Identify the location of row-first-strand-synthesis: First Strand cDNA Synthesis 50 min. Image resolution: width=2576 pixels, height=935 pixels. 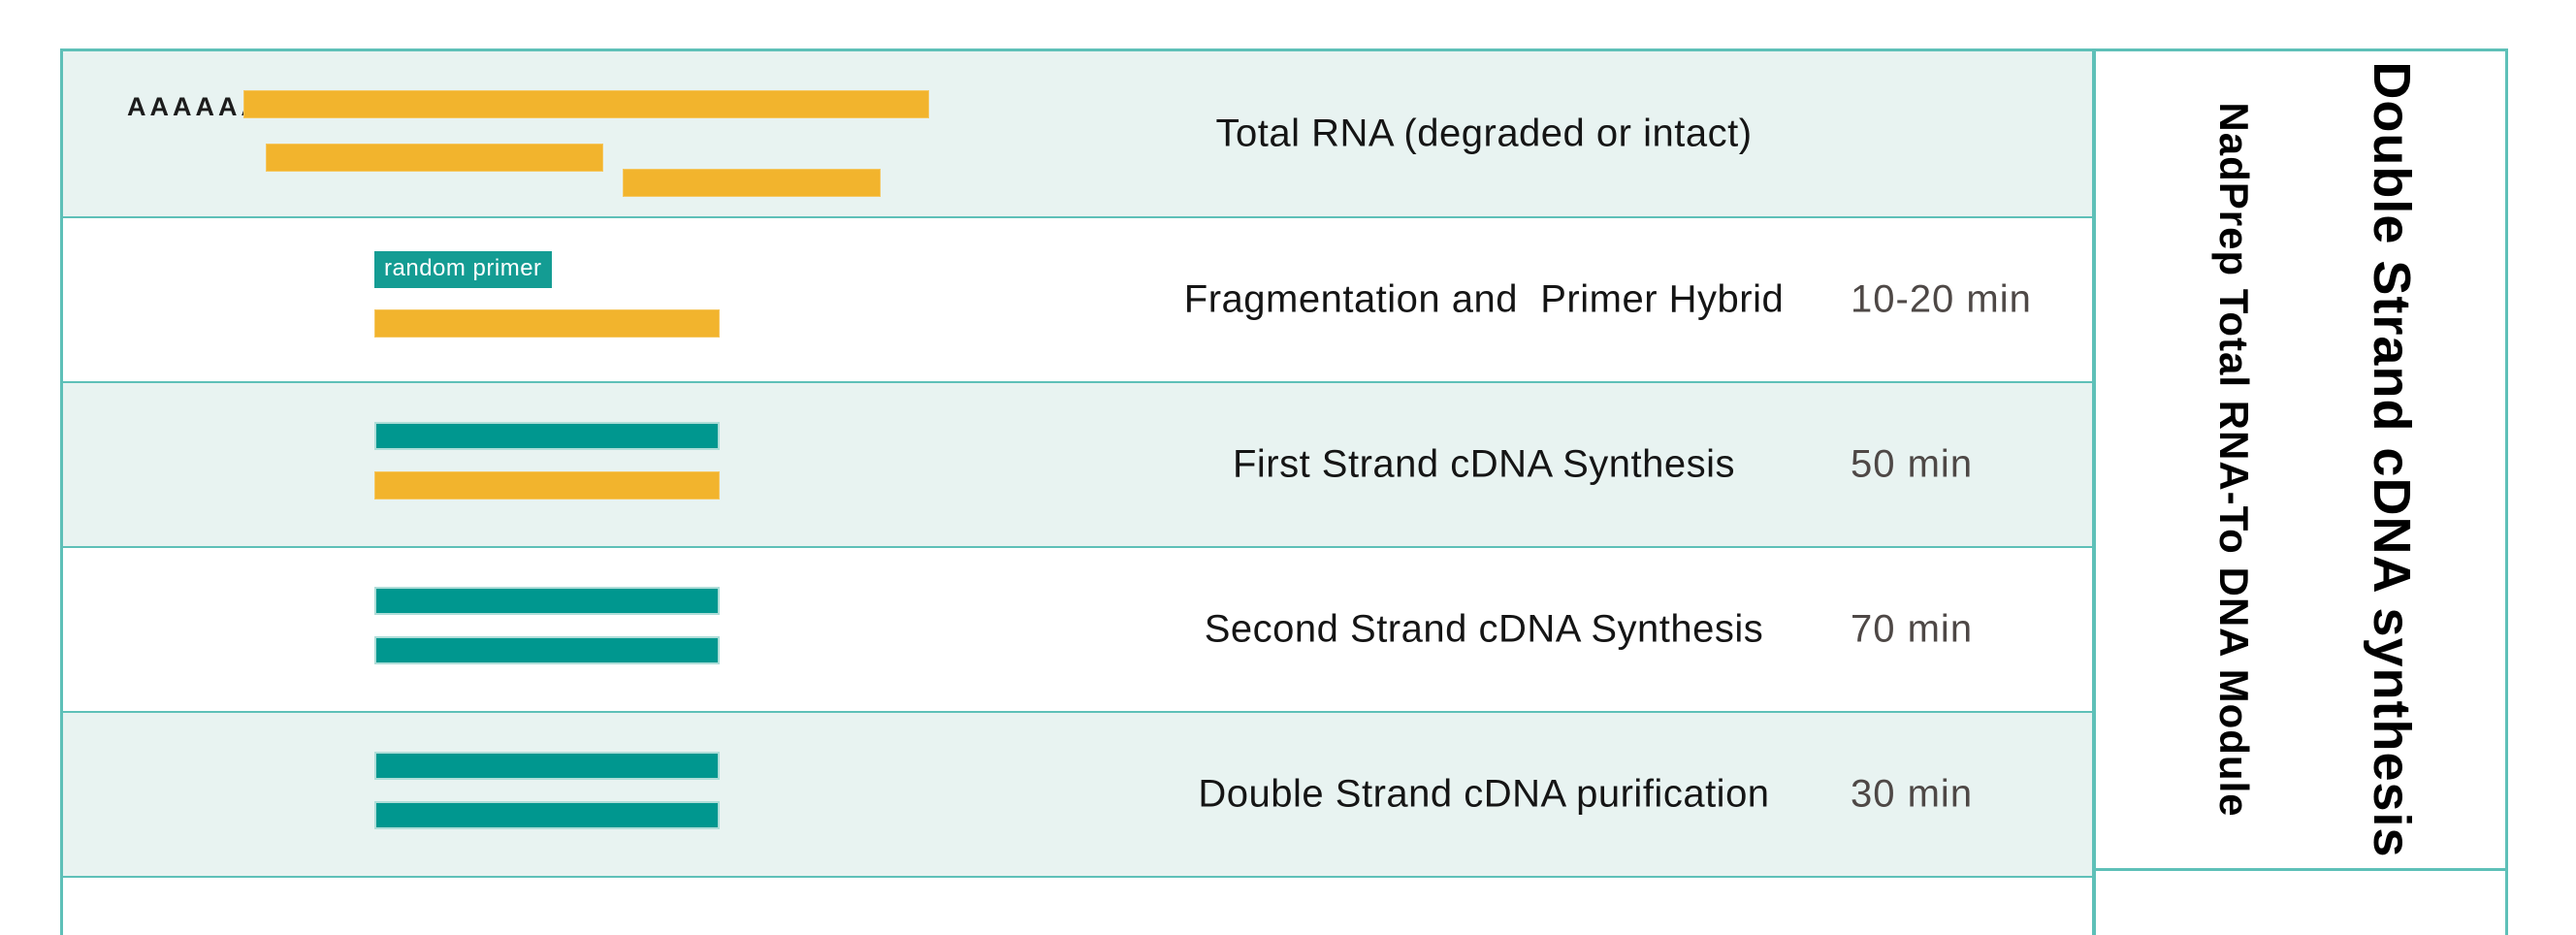
(1077, 463).